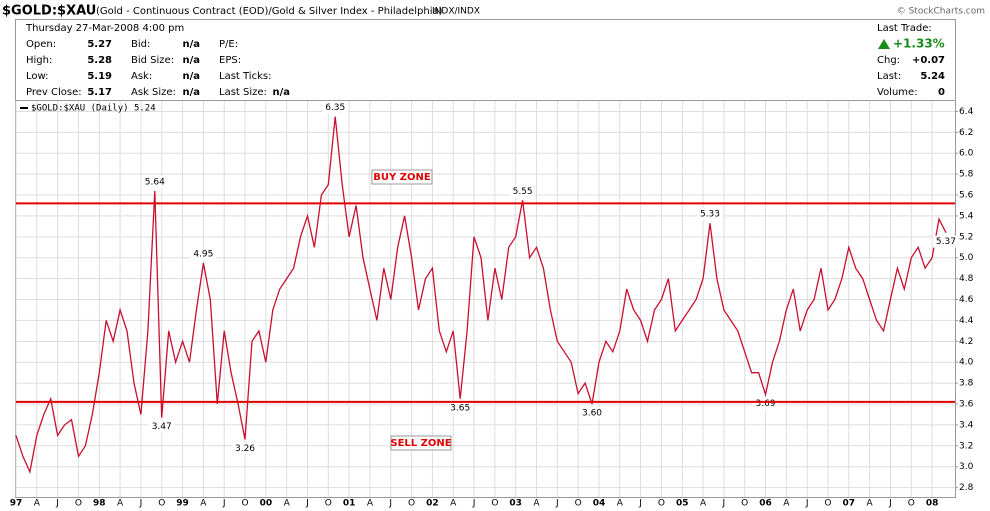 The width and height of the screenshot is (990, 511). What do you see at coordinates (515, 504) in the screenshot?
I see `x-tick-label: 03` at bounding box center [515, 504].